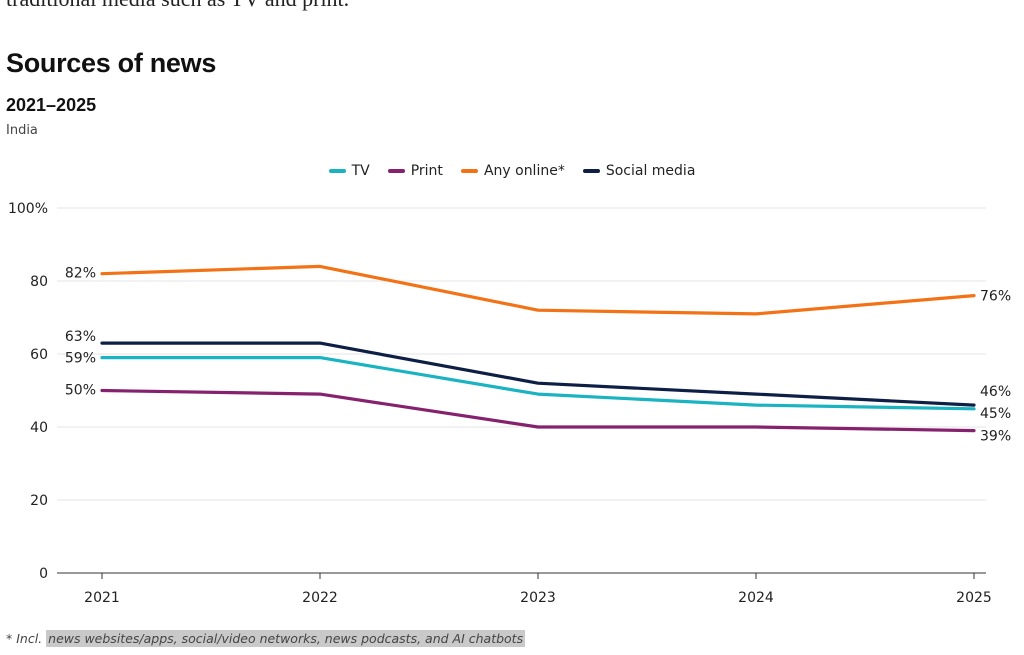  What do you see at coordinates (538, 290) in the screenshot?
I see `series-line-any-online` at bounding box center [538, 290].